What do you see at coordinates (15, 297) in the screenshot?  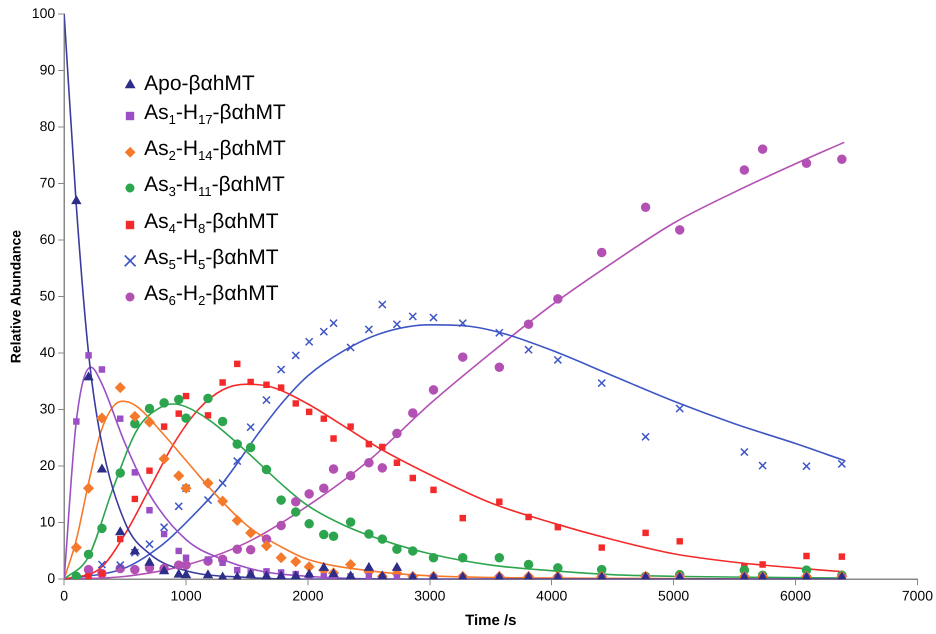 I see `y-axis-title: Relative Abundance` at bounding box center [15, 297].